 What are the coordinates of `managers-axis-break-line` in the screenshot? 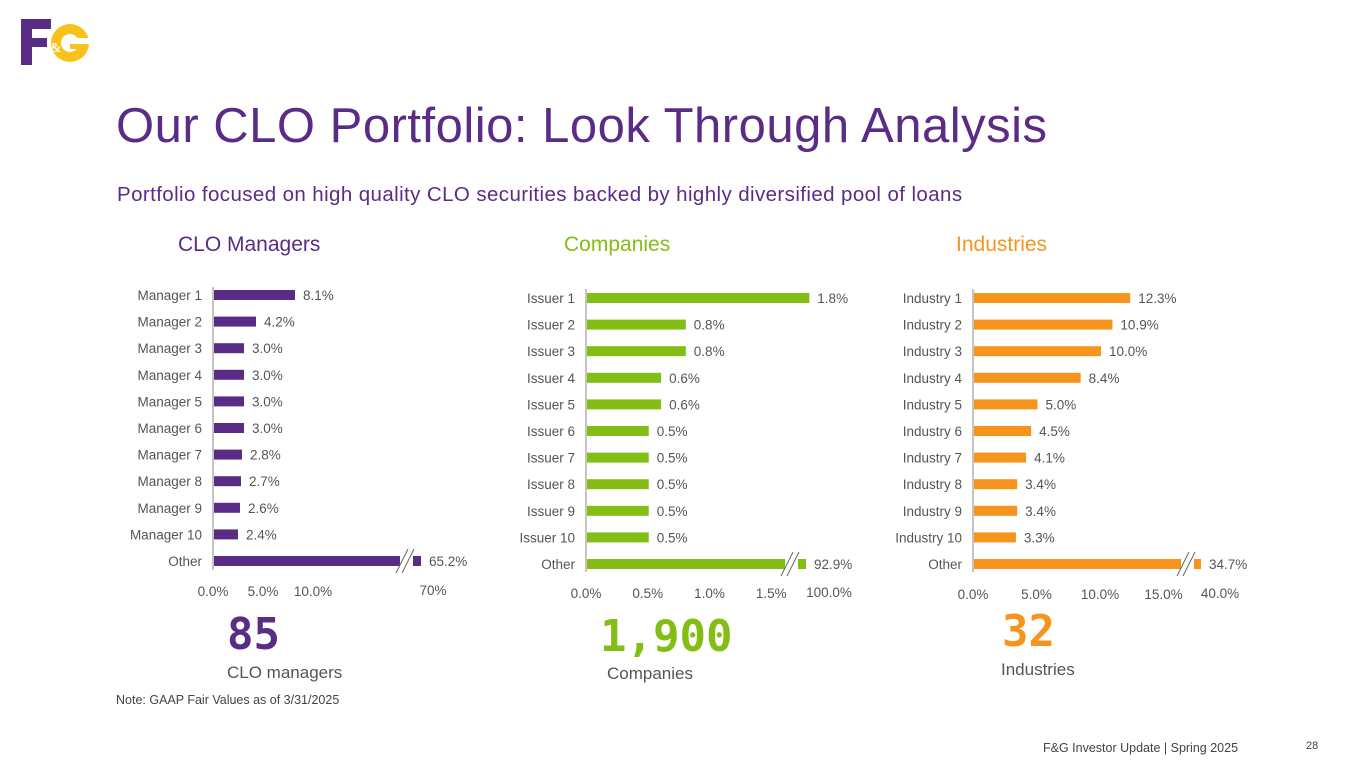 It's located at (408, 561).